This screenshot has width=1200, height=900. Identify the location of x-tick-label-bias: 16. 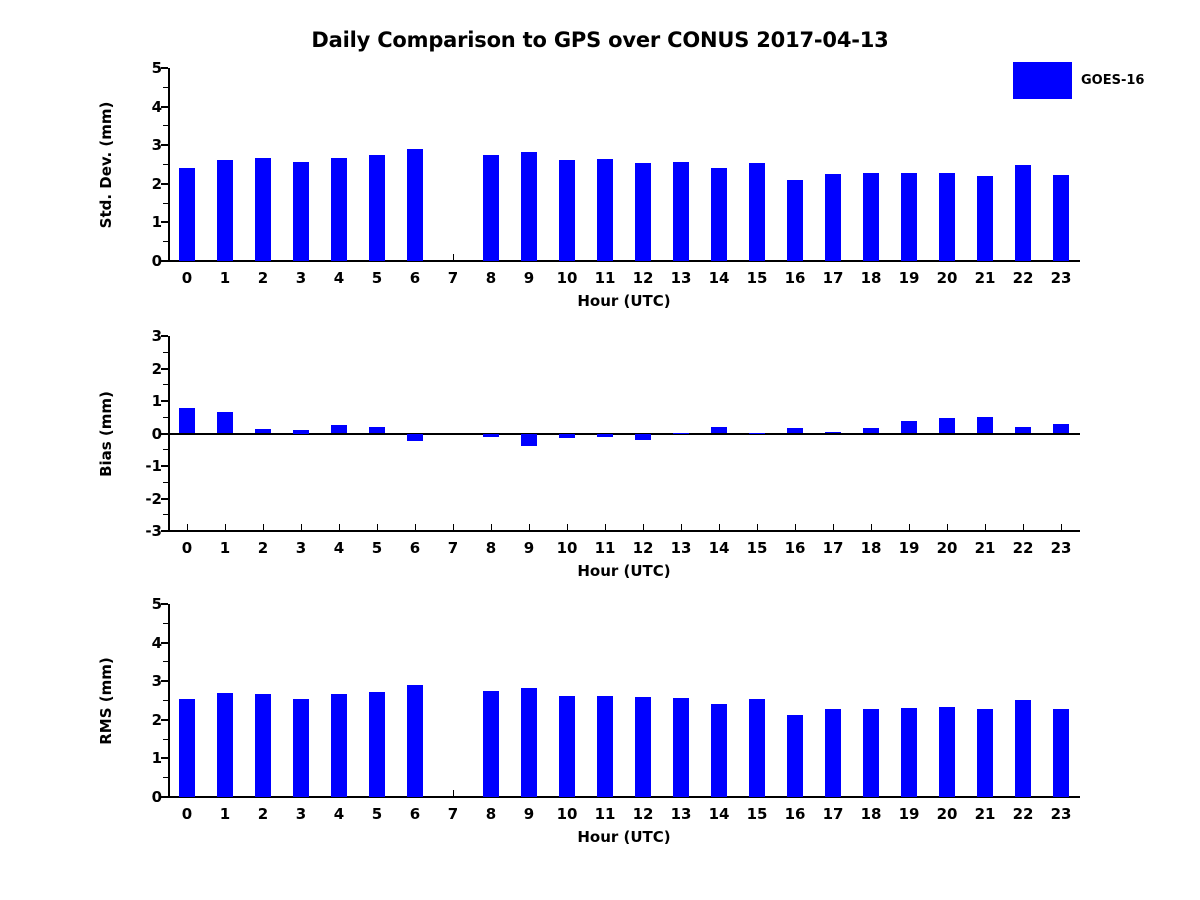
(795, 548).